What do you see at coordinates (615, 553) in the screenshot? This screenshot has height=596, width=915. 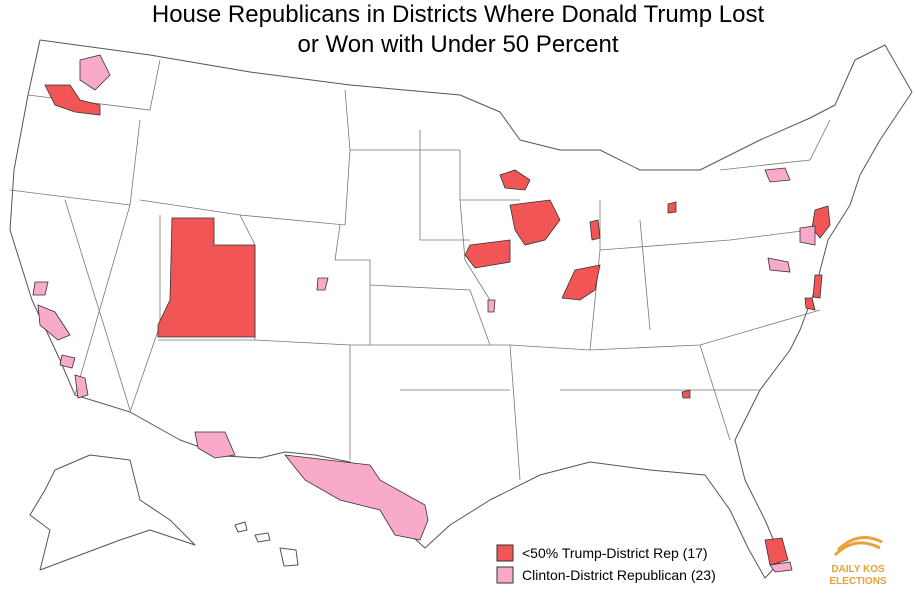 I see `legend-label: <50% Trump-District Rep (17)` at bounding box center [615, 553].